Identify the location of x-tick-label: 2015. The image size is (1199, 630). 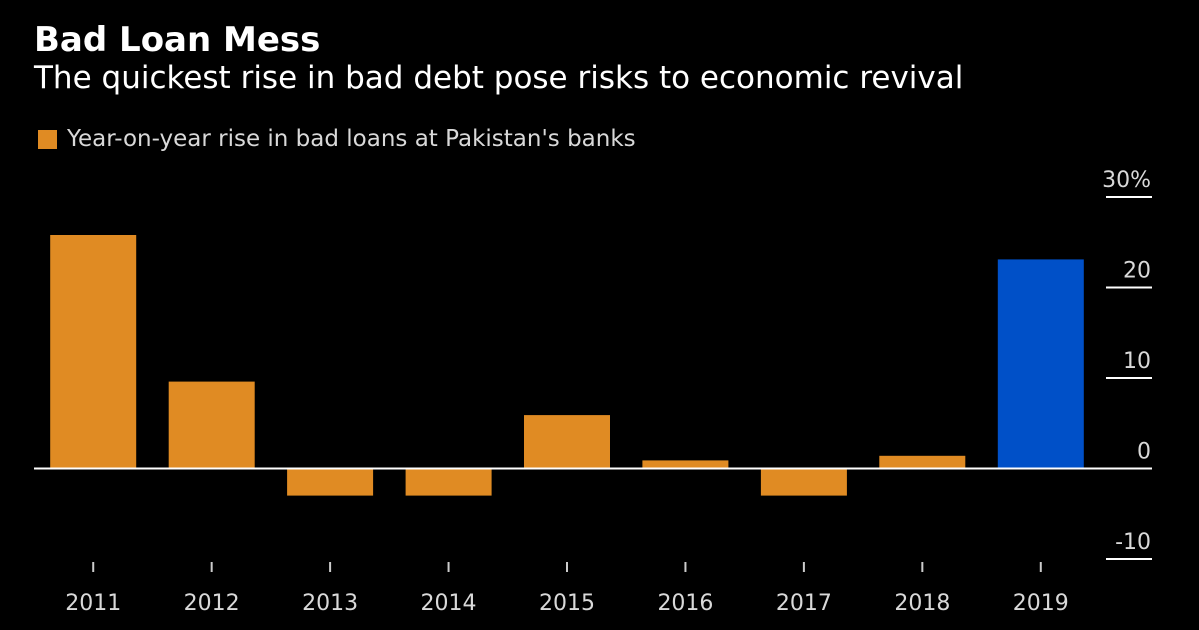
(567, 603).